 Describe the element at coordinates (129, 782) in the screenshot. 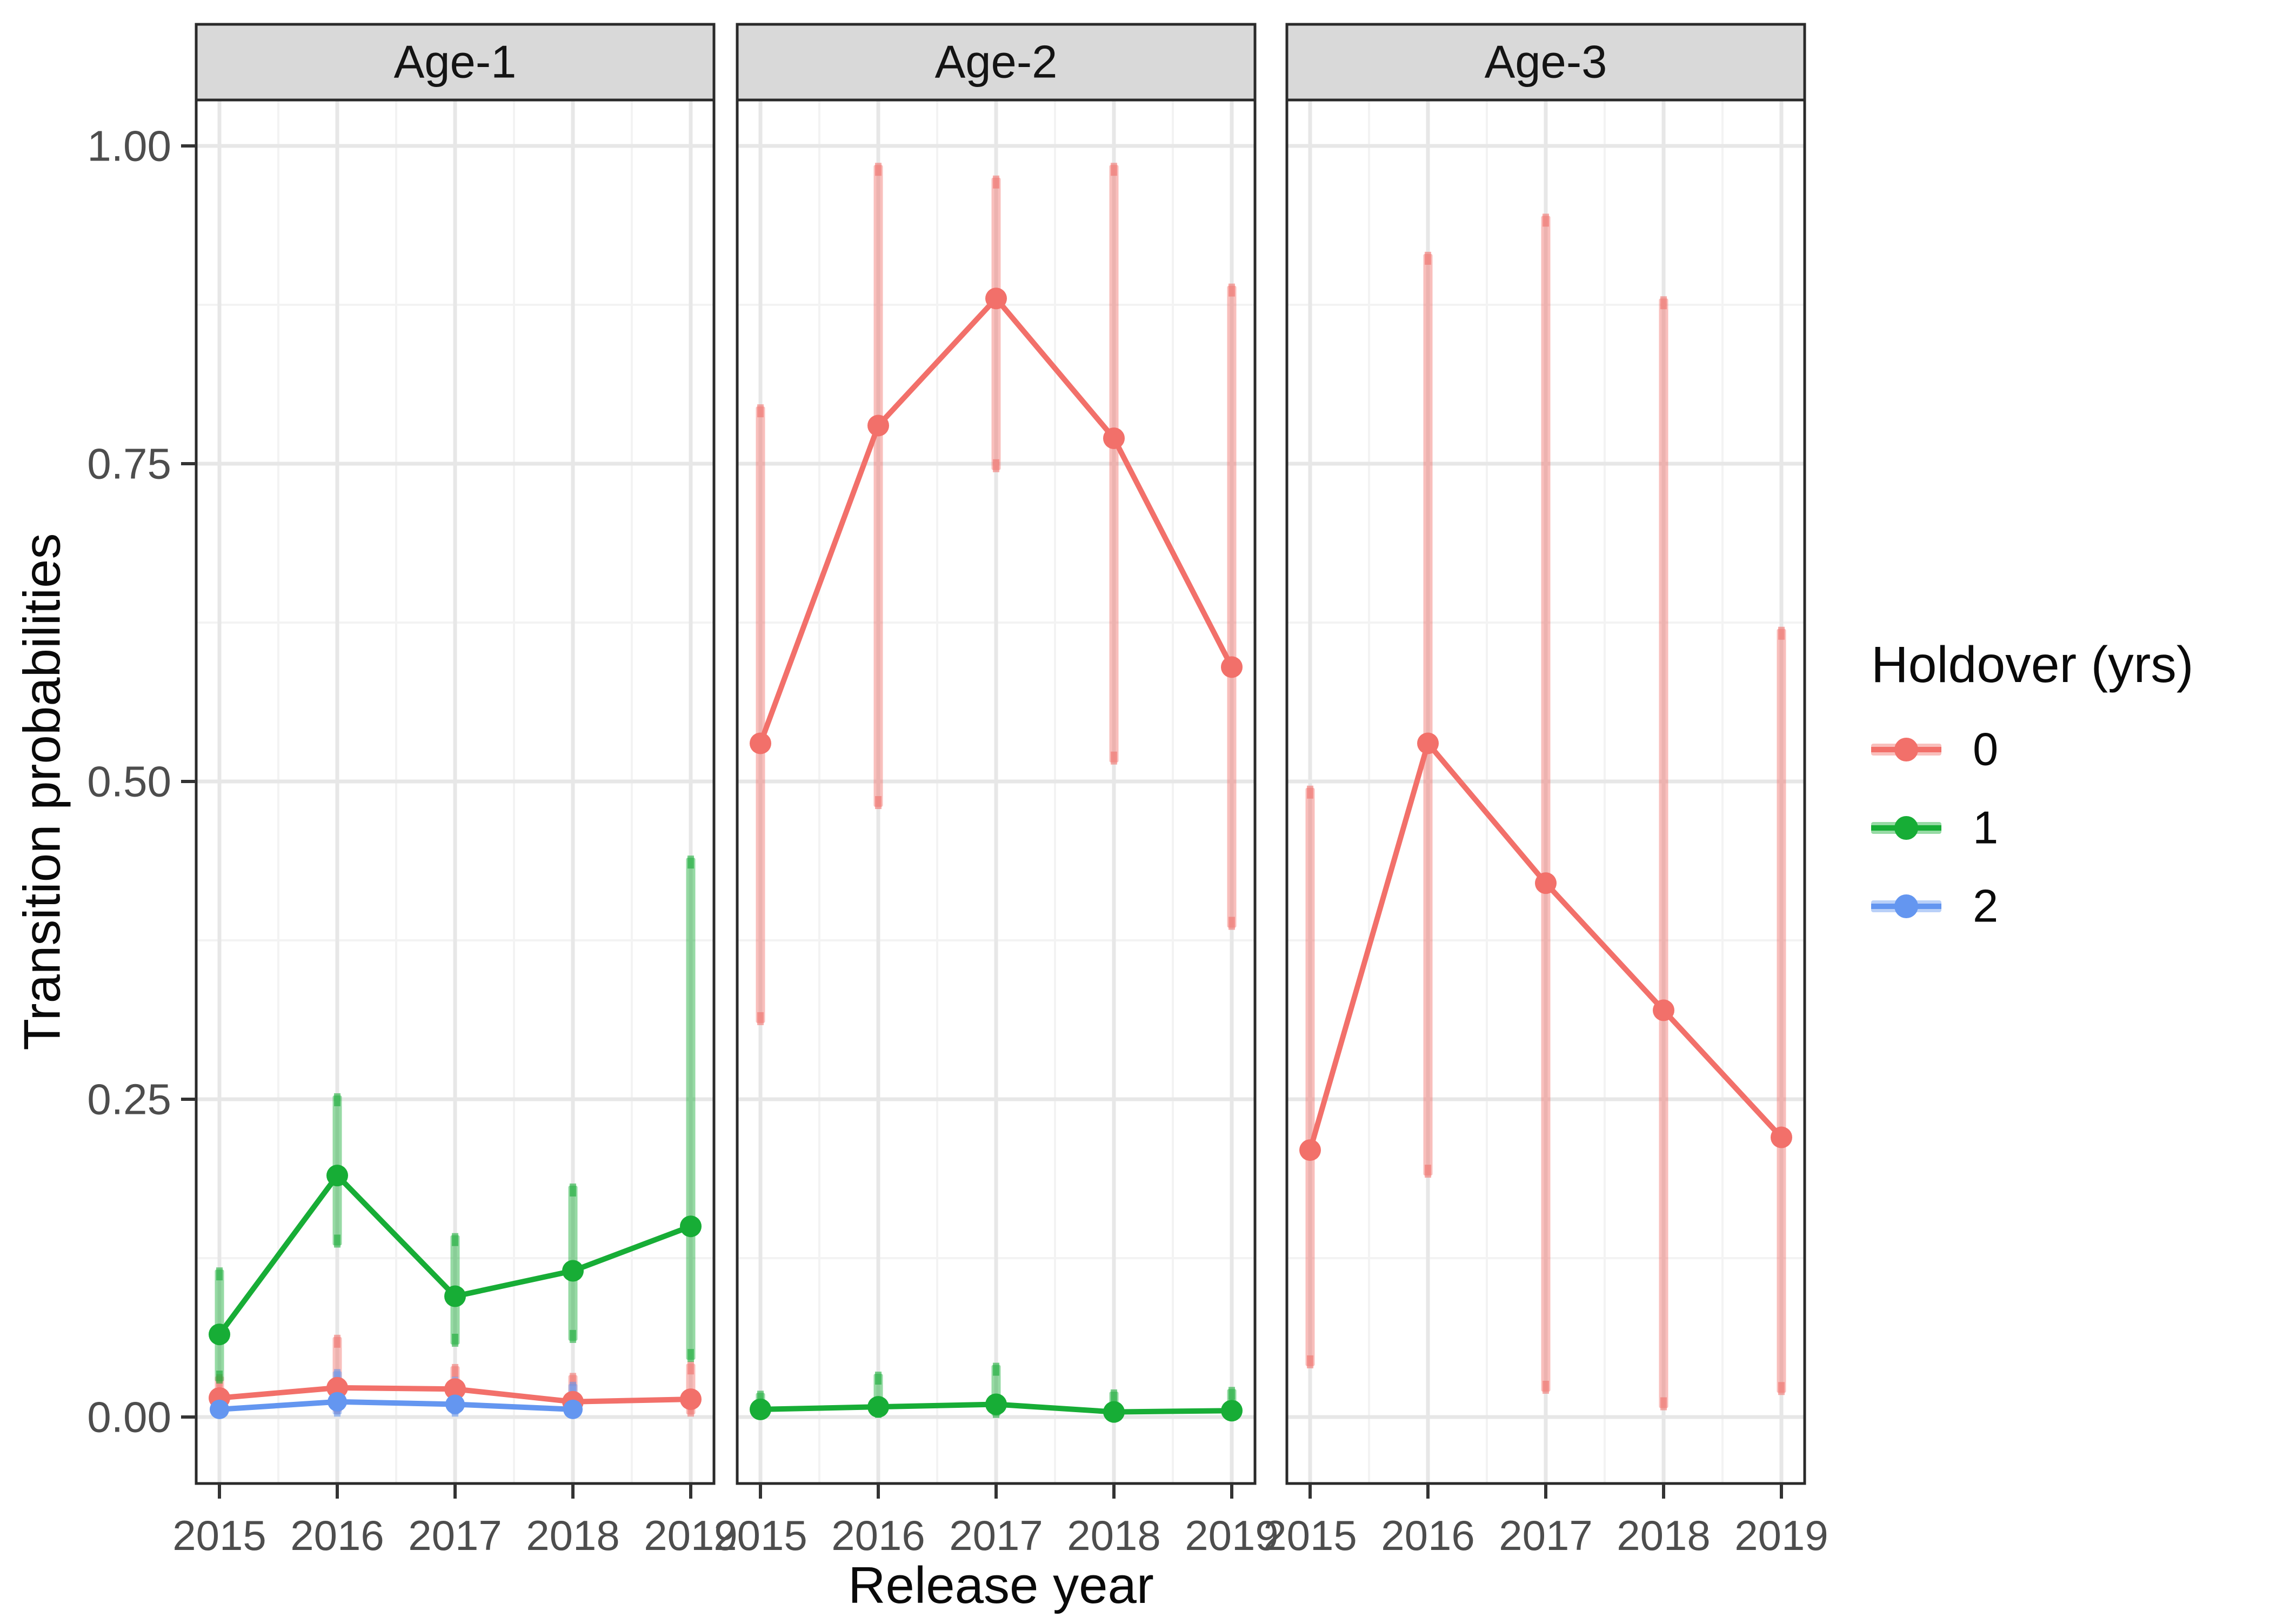

I see `y-tick-label: 0.50` at that location.